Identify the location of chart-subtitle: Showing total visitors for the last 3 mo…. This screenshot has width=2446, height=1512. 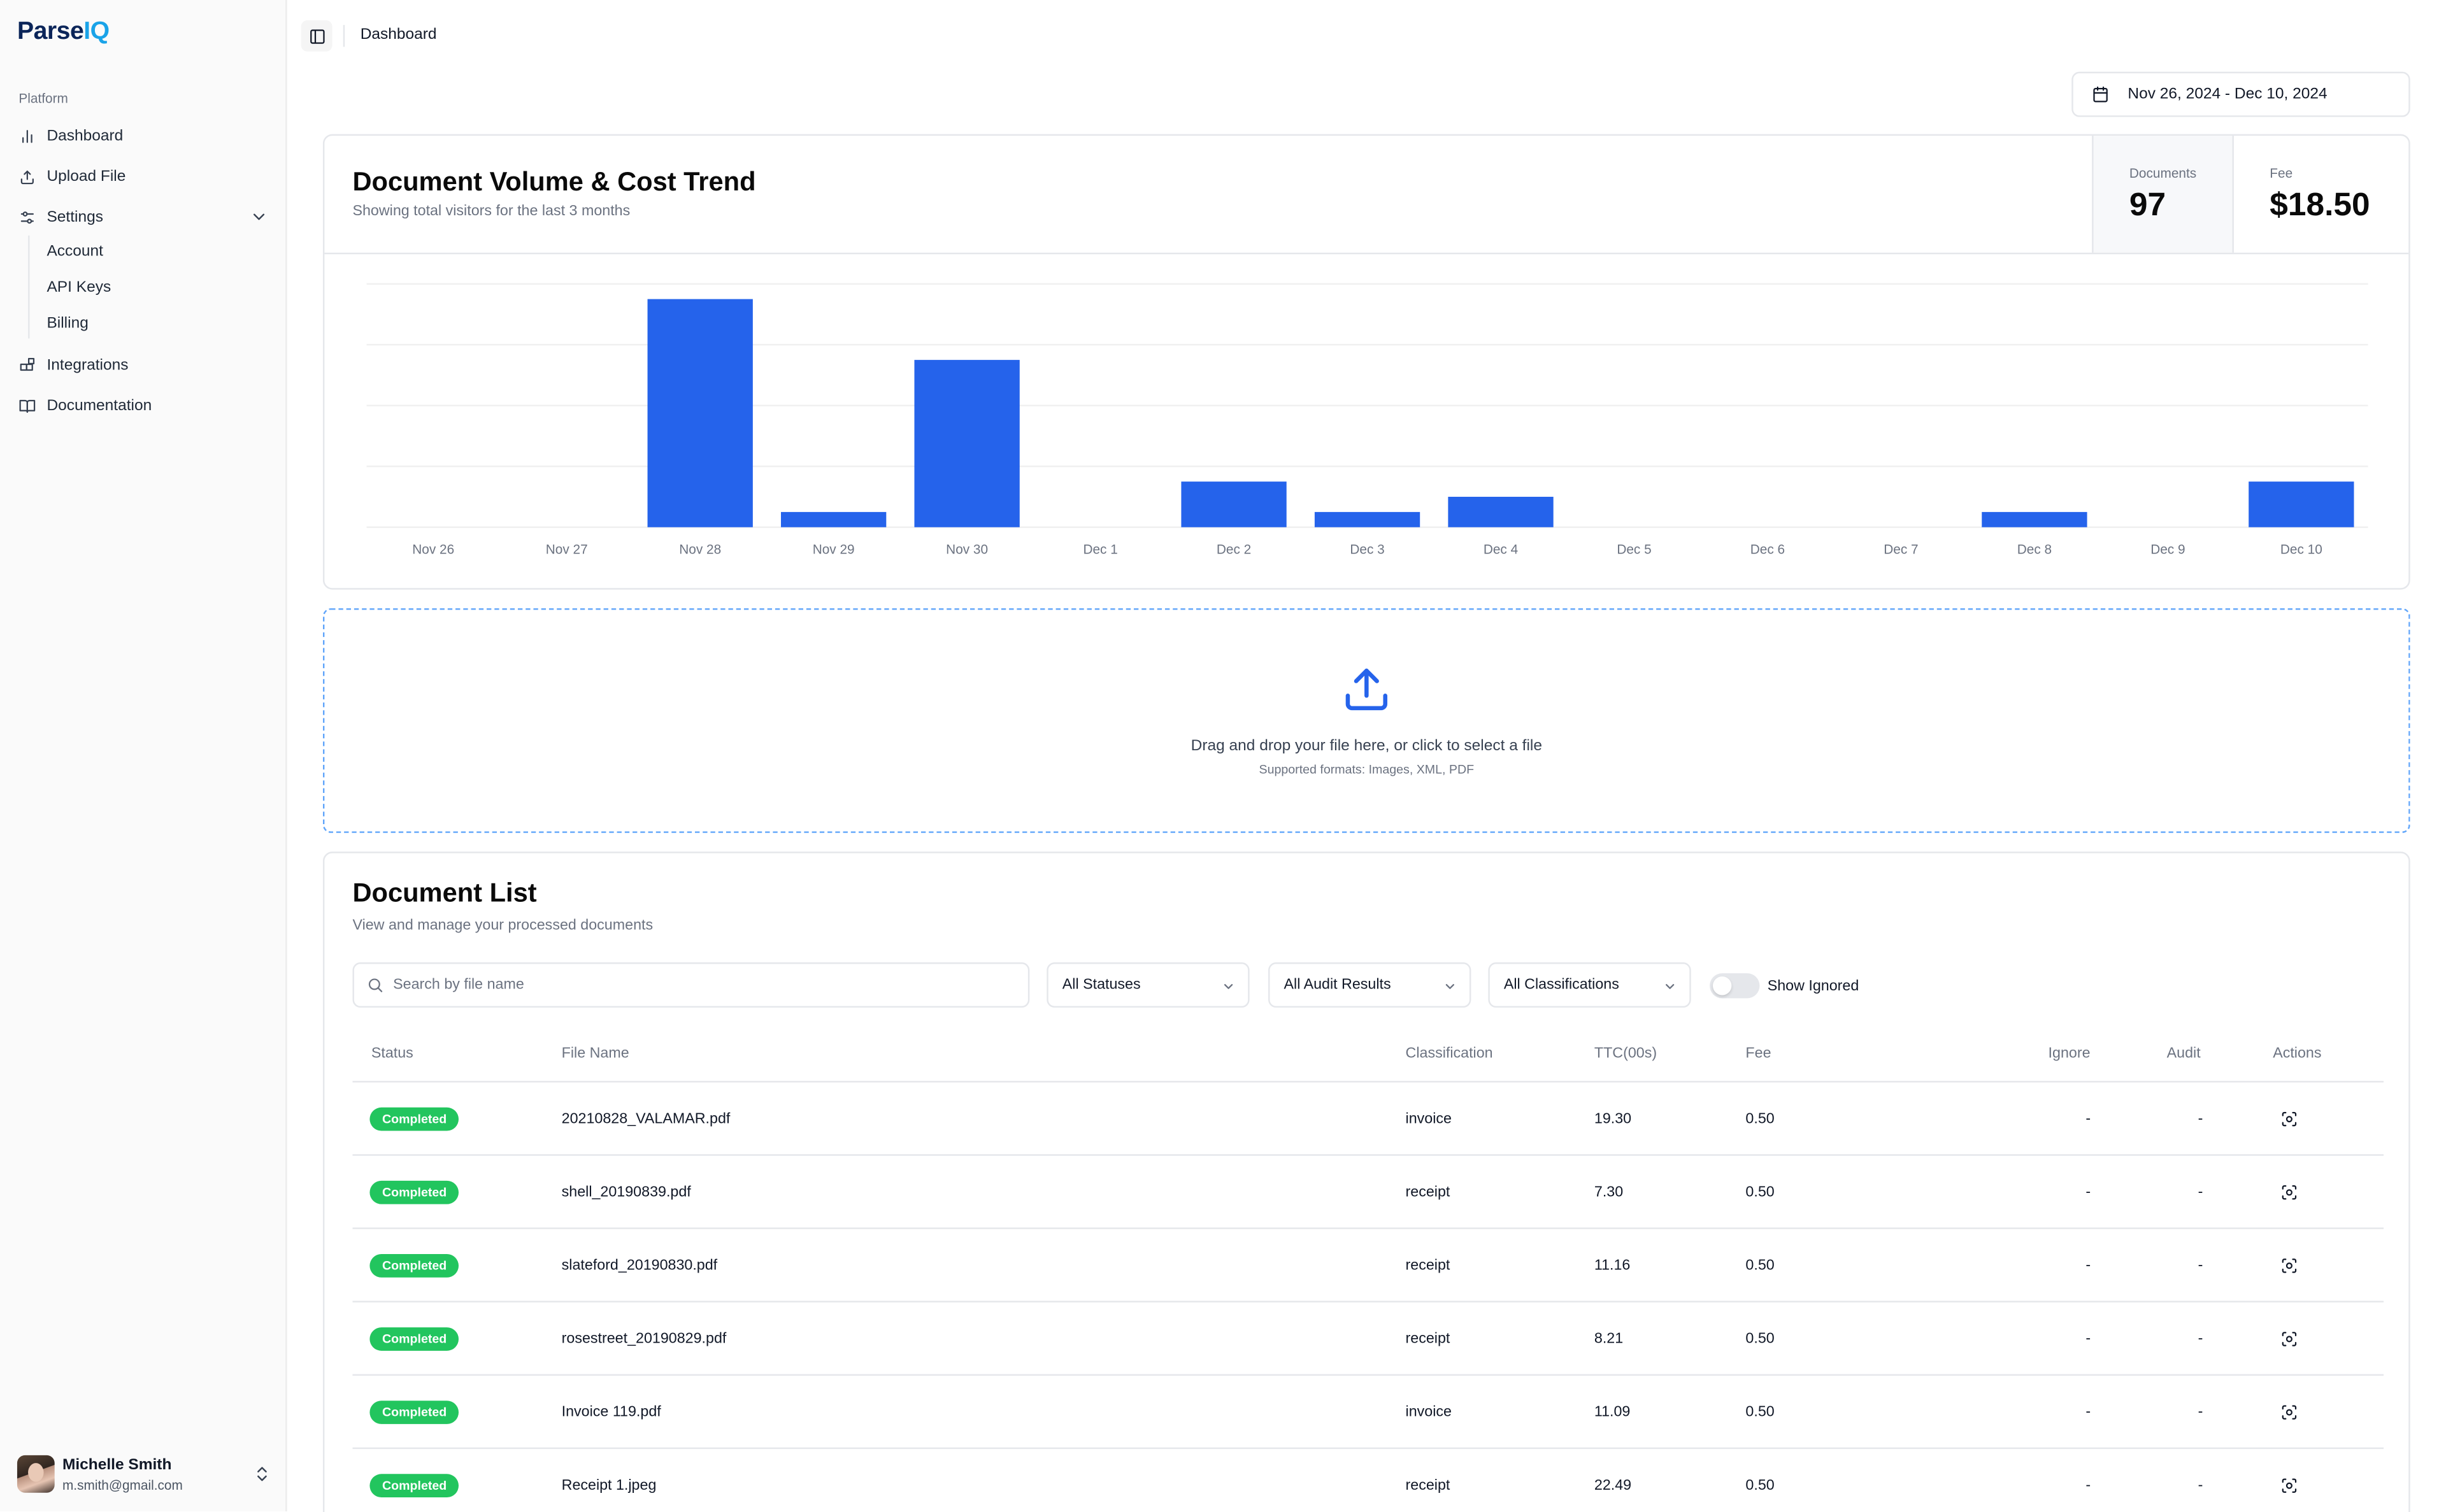
(491, 211).